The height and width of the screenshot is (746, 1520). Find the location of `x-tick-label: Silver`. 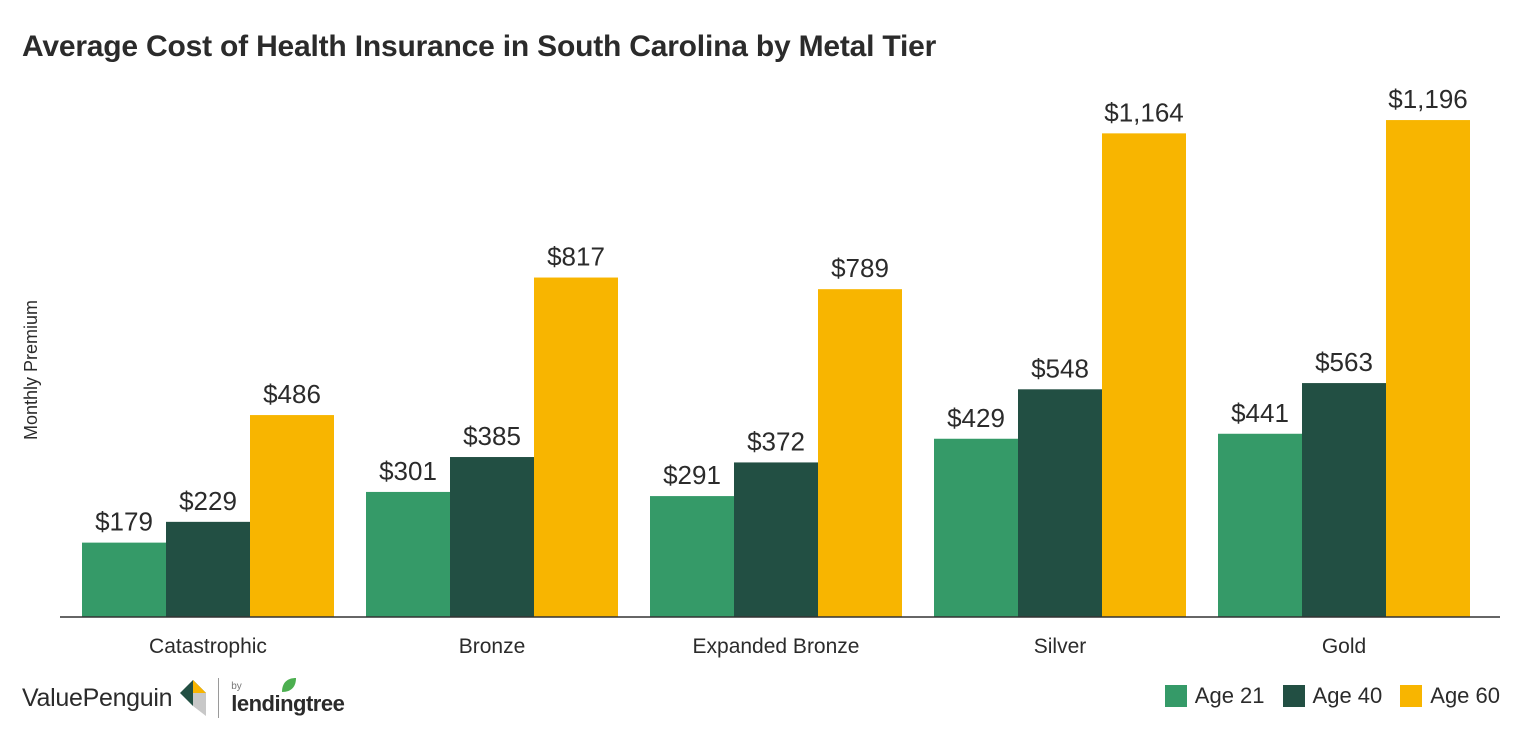

x-tick-label: Silver is located at coordinates (1060, 646).